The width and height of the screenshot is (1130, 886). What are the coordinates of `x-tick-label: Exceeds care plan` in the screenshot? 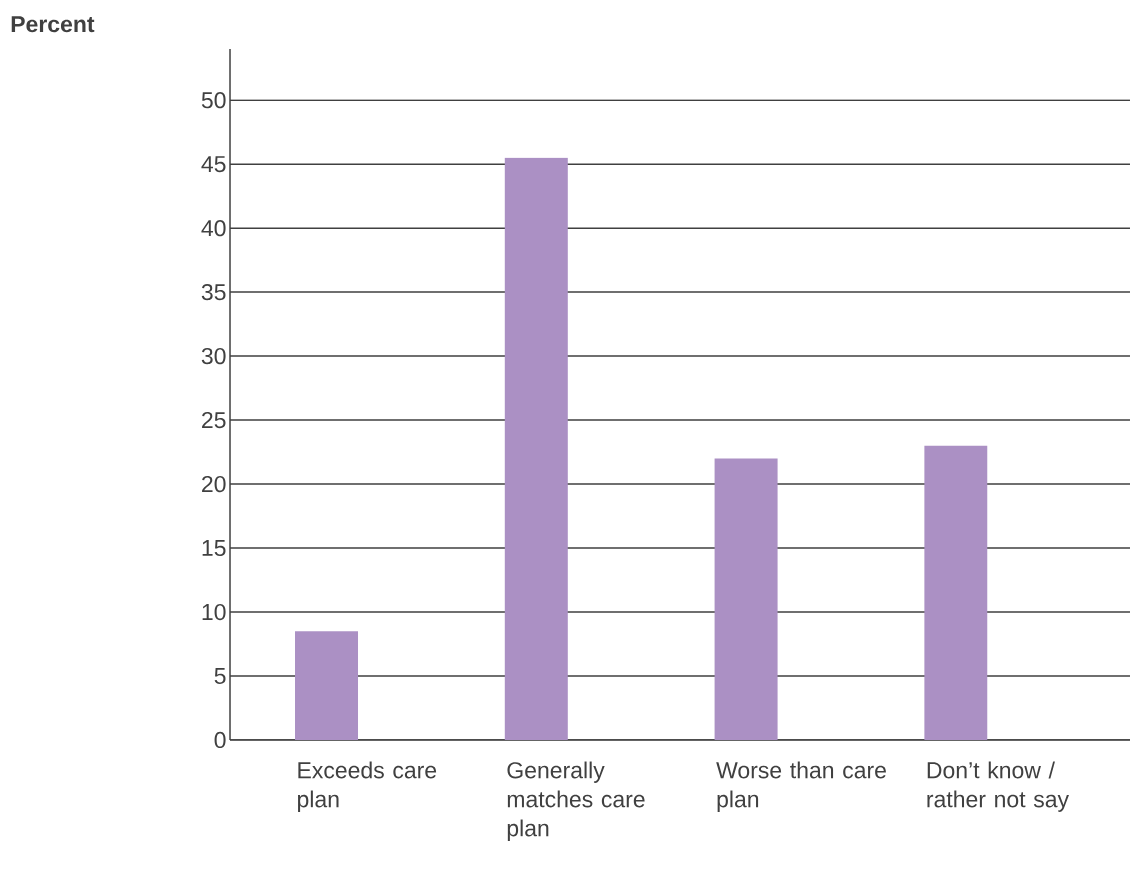 It's located at (367, 786).